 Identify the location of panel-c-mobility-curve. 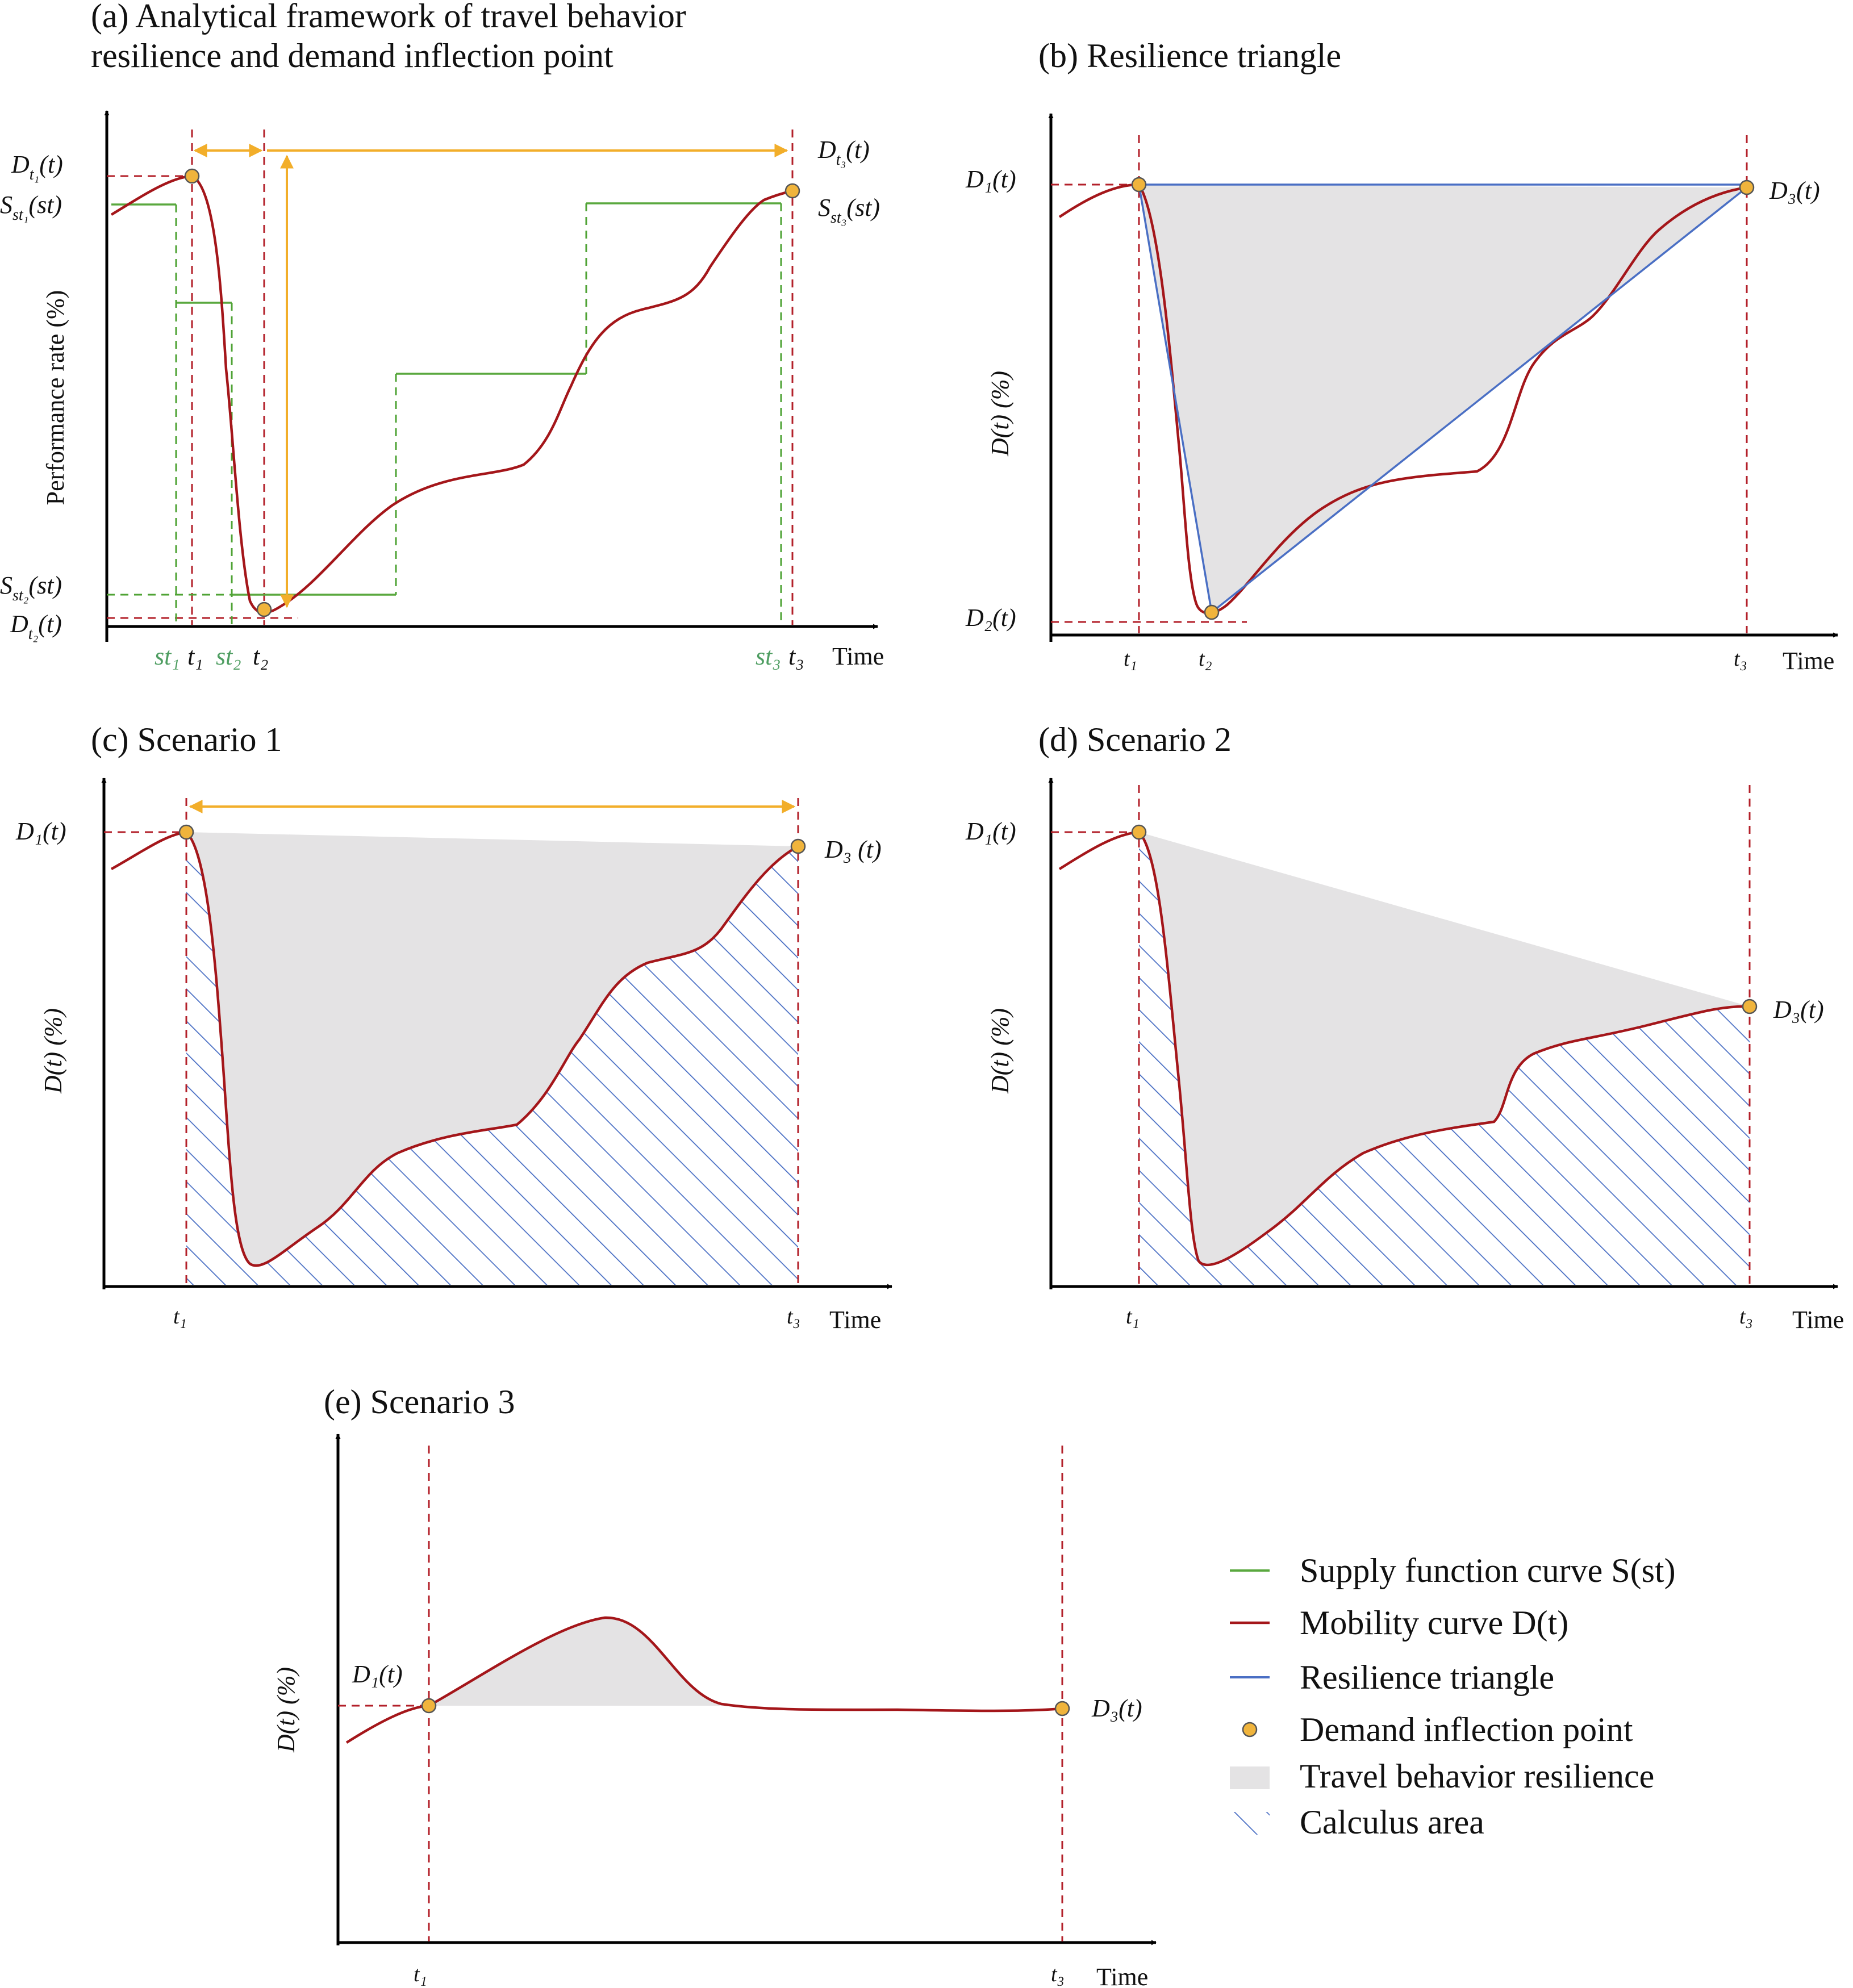
(454, 1048).